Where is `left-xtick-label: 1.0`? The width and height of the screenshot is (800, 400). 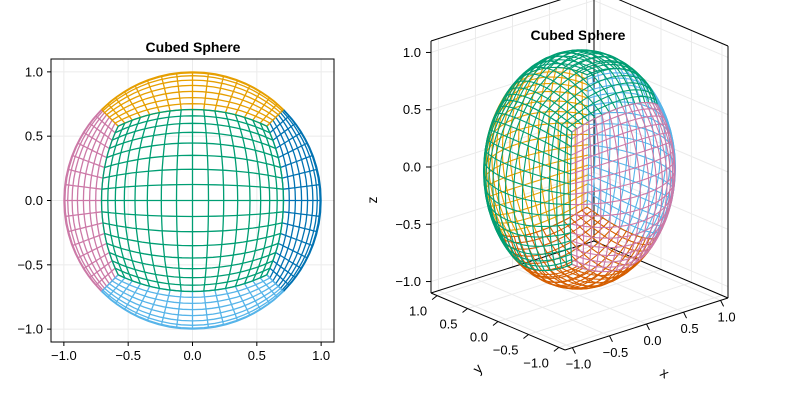 left-xtick-label: 1.0 is located at coordinates (321, 355).